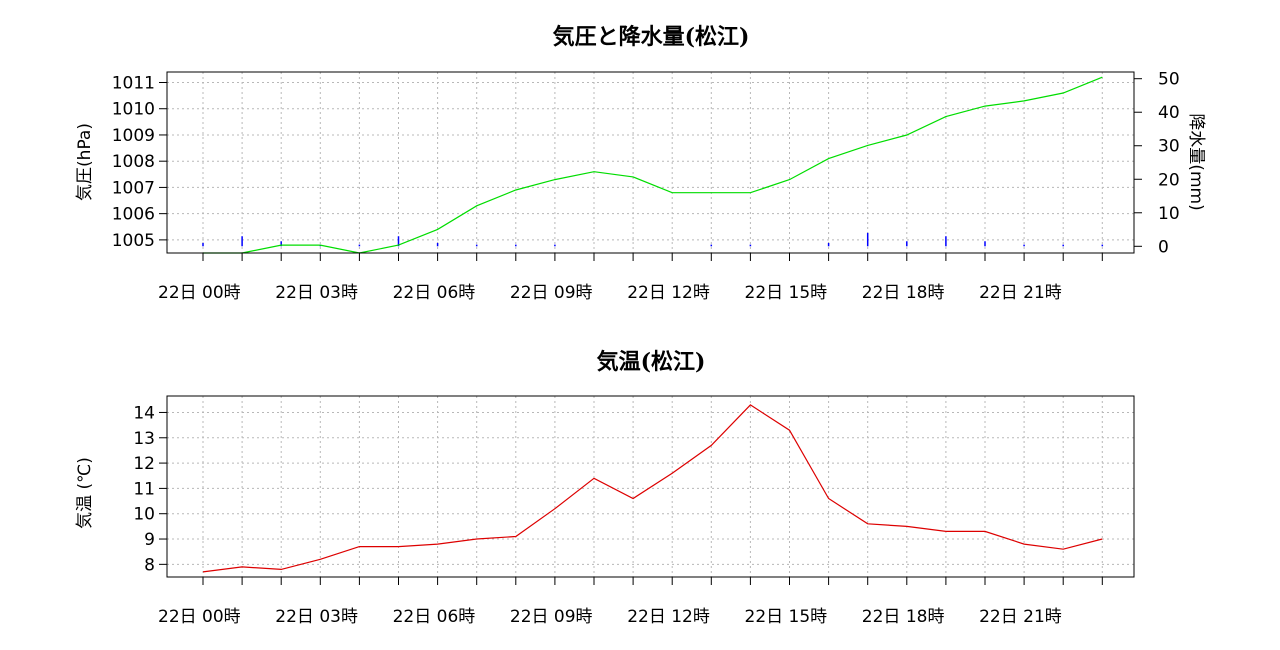  Describe the element at coordinates (653, 239) in the screenshot. I see `precip-bars` at that location.